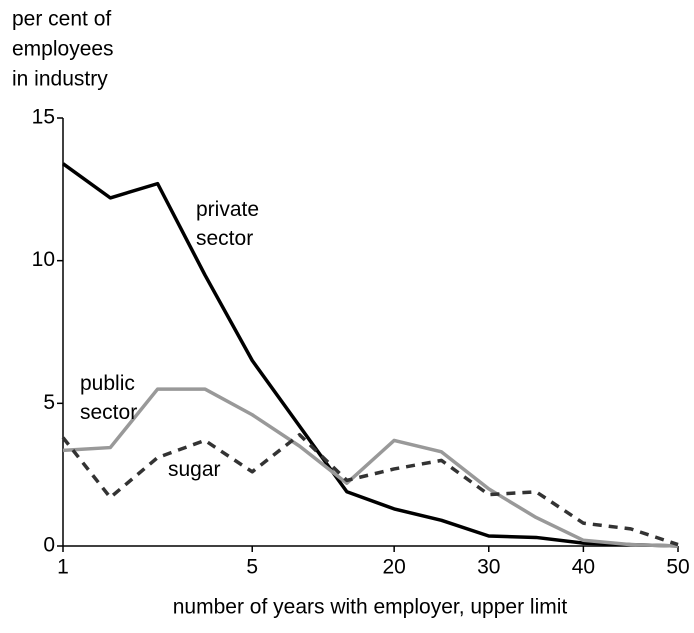 This screenshot has height=633, width=694. What do you see at coordinates (63, 49) in the screenshot?
I see `y-axis-label: employees` at bounding box center [63, 49].